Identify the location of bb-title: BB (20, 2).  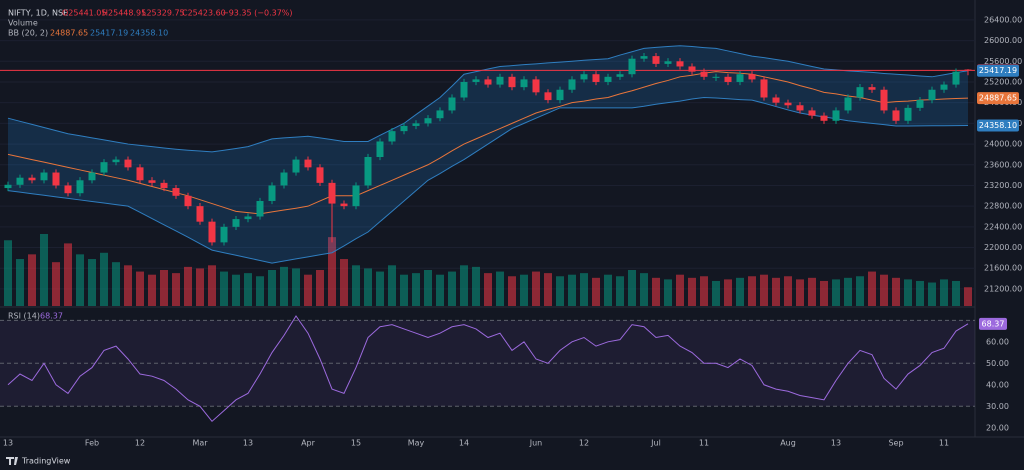
(28, 33).